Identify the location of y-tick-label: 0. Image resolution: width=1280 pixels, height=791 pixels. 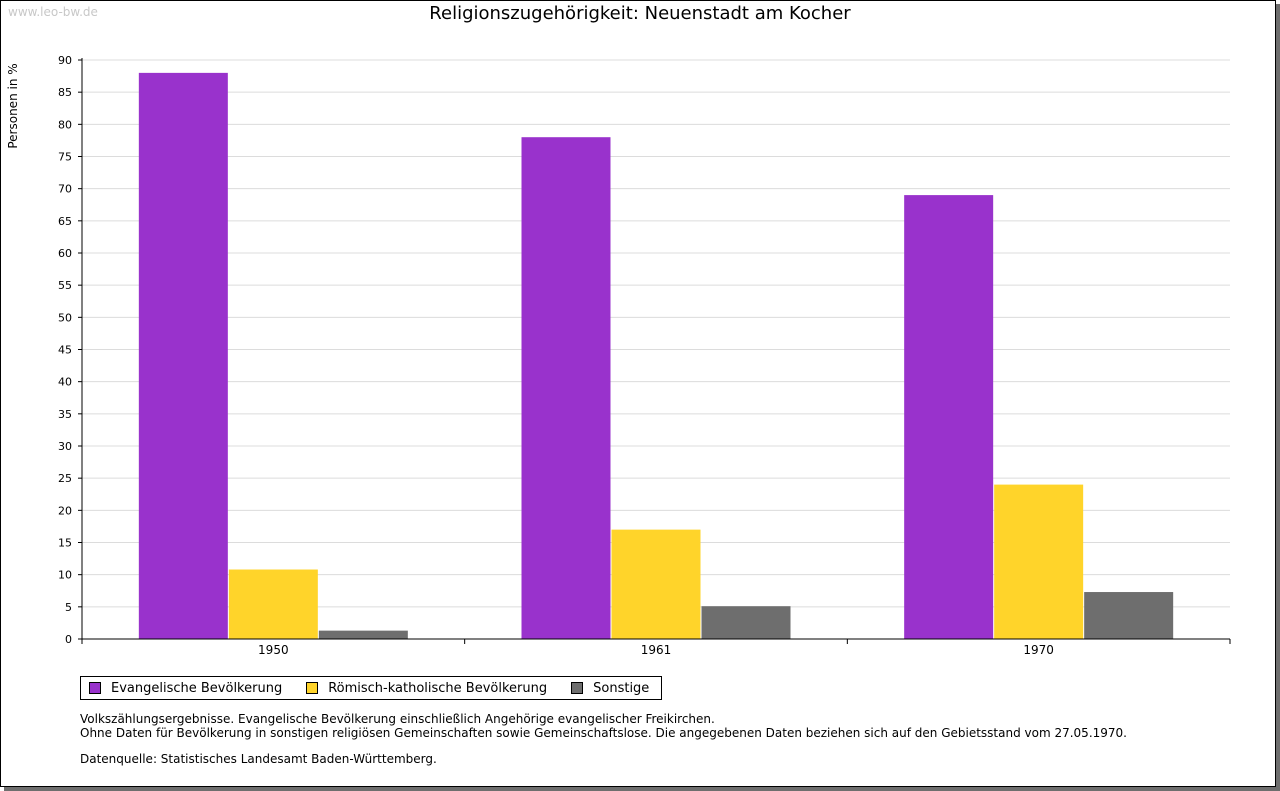
(68, 639).